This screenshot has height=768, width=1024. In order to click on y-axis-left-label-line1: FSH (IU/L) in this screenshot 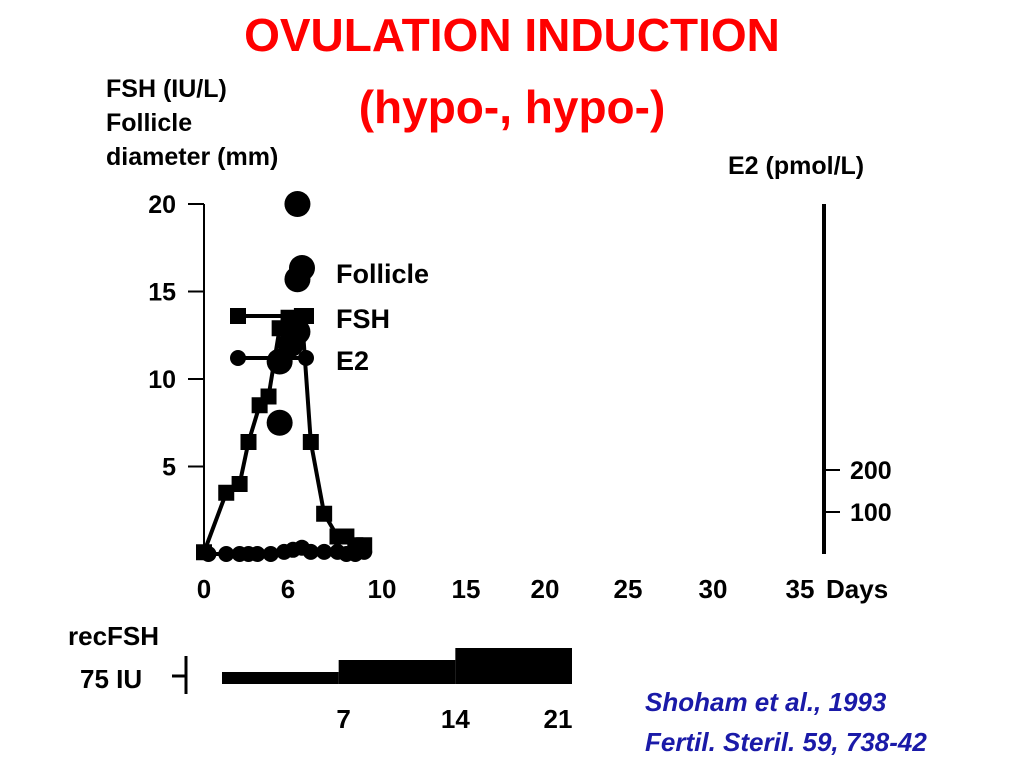, I will do `click(166, 89)`.